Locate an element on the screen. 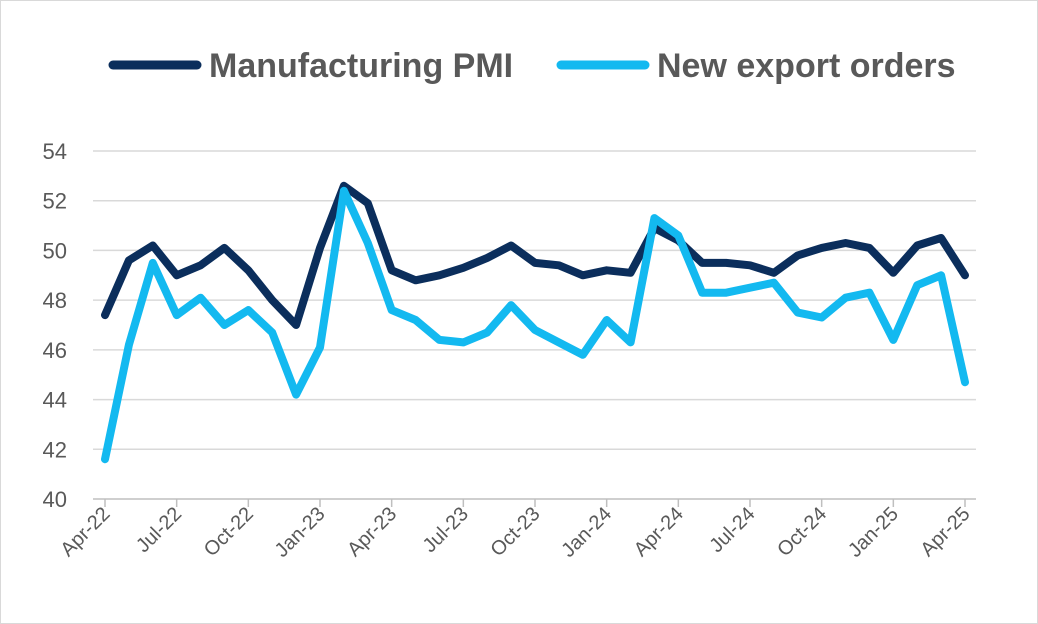 The height and width of the screenshot is (624, 1038). legend-label-manufacturing-pmi: Manufacturing PMI is located at coordinates (361, 66).